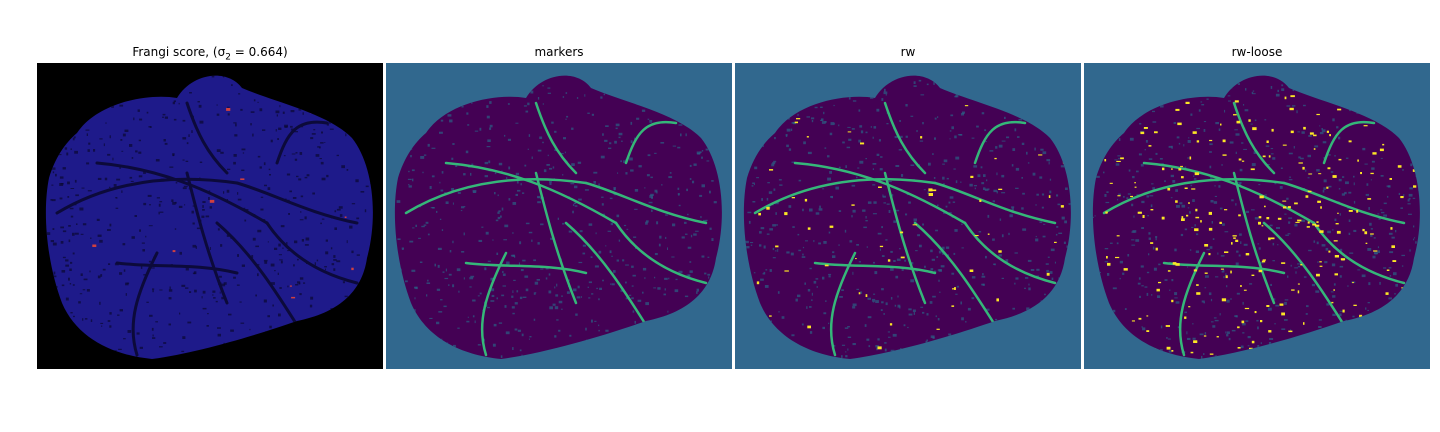 The width and height of the screenshot is (1440, 432). What do you see at coordinates (147, 196) in the screenshot?
I see `vessel-line` at bounding box center [147, 196].